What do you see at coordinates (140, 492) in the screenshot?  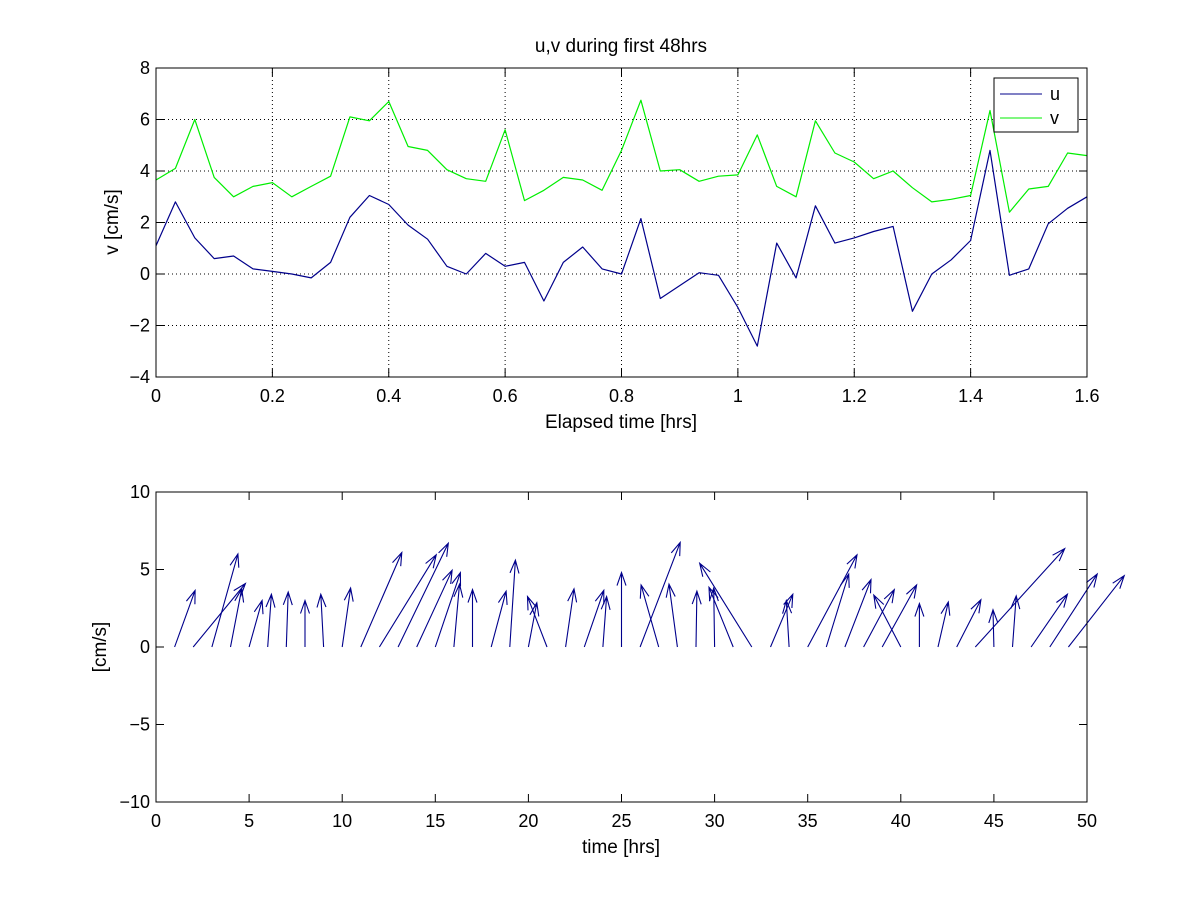 I see `bottom-y-tick-label: 10` at bounding box center [140, 492].